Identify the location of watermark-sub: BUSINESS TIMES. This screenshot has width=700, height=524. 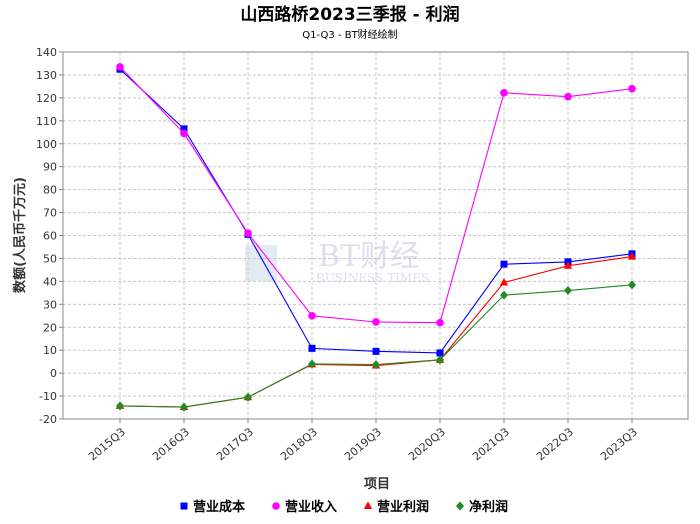
(372, 278).